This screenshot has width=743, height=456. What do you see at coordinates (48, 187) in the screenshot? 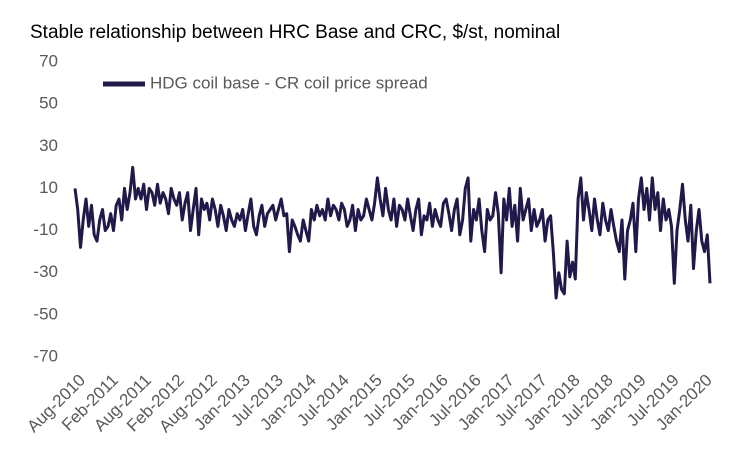
I see `y-tick-label: 10` at bounding box center [48, 187].